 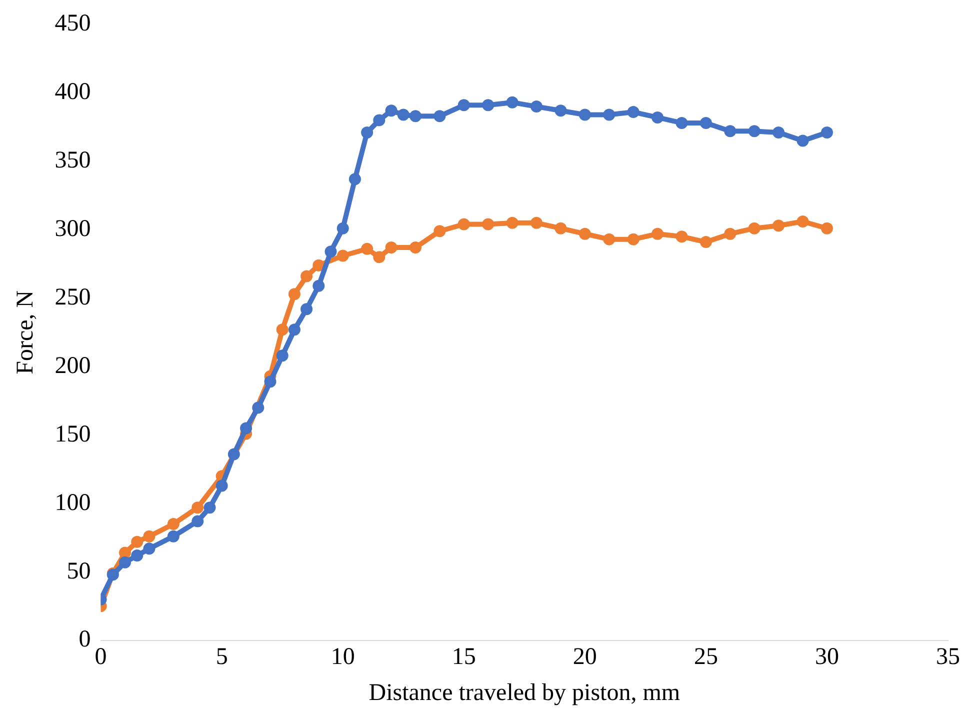 What do you see at coordinates (78, 571) in the screenshot?
I see `y-tick-label: 50` at bounding box center [78, 571].